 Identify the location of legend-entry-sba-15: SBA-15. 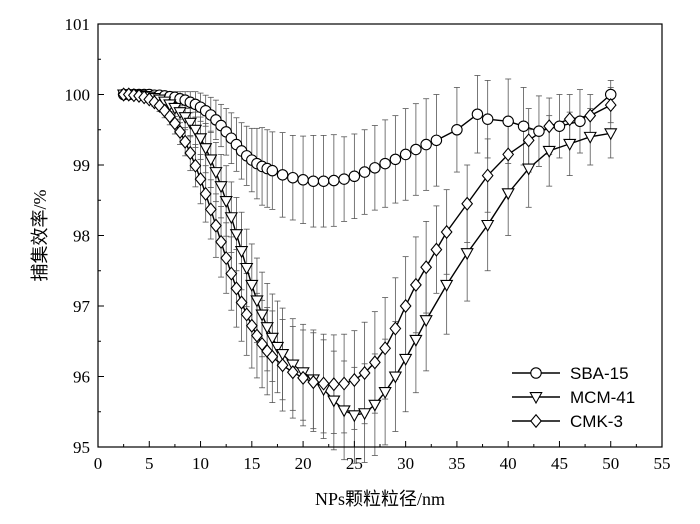
(570, 373).